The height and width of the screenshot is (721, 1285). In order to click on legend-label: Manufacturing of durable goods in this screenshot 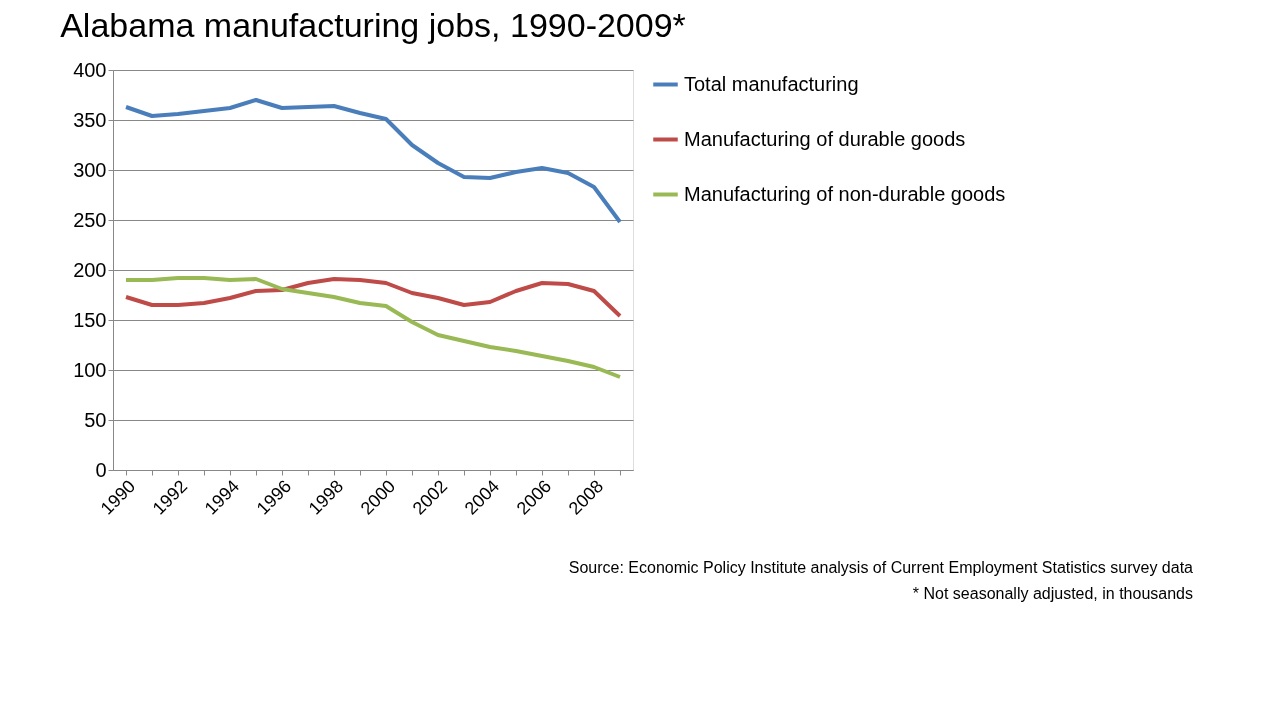, I will do `click(825, 138)`.